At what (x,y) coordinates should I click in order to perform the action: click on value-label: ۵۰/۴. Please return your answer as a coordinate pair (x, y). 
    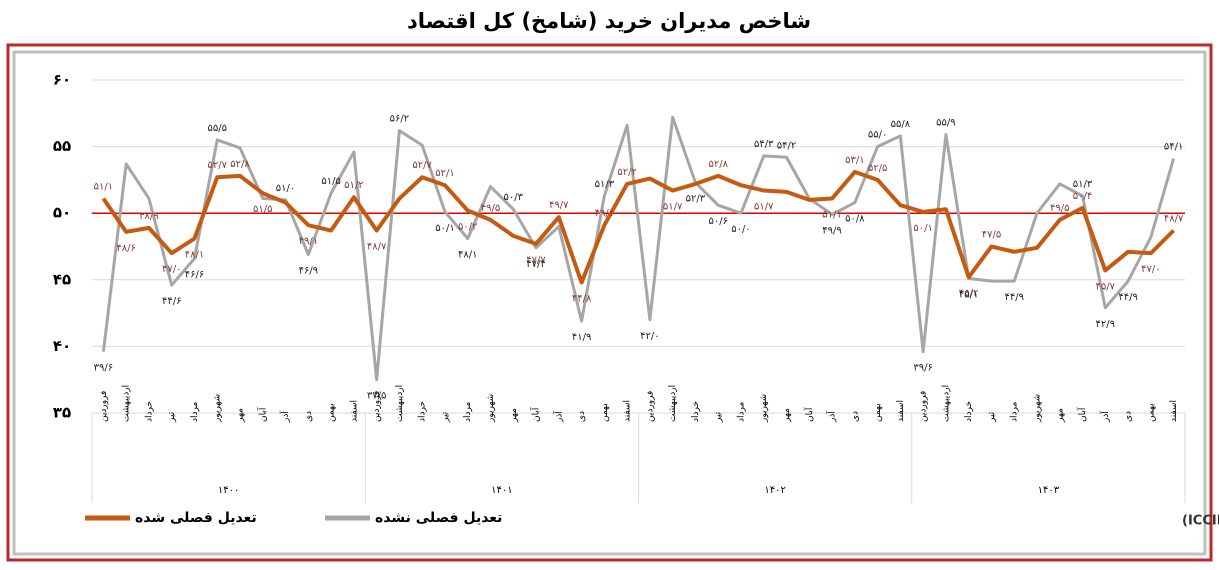
    Looking at the image, I should click on (1082, 196).